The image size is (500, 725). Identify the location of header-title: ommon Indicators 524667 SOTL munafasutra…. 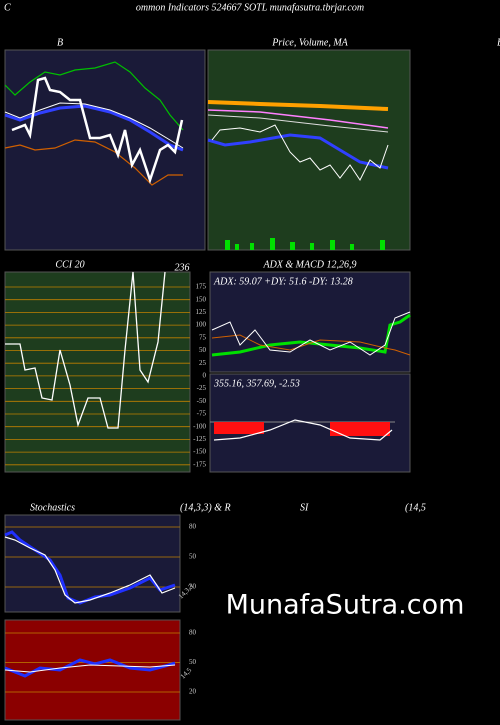
(250, 7).